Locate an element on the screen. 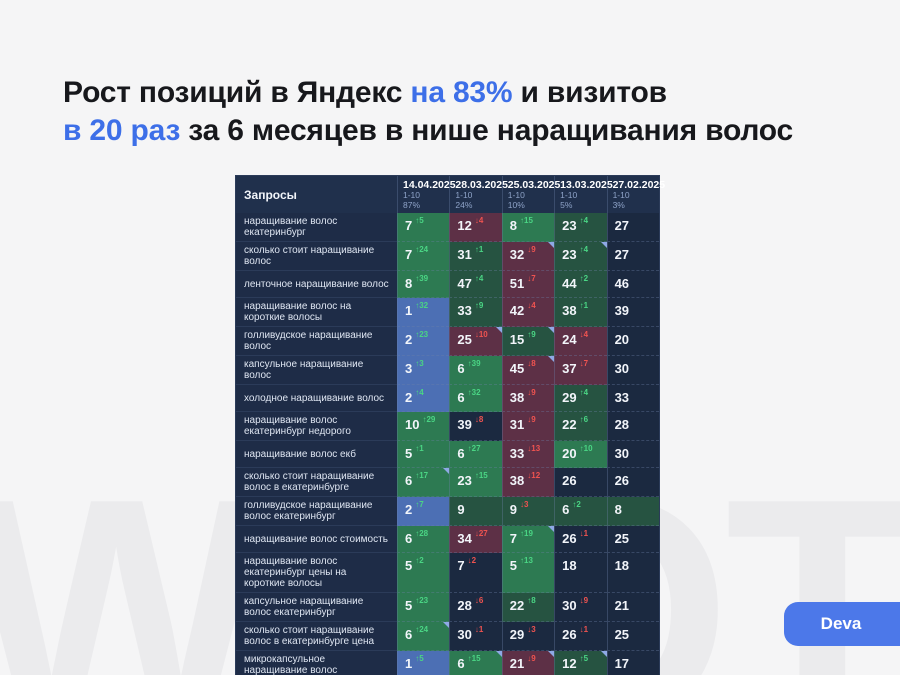 This screenshot has height=675, width=900. position-delta-up: ↑23 is located at coordinates (422, 334).